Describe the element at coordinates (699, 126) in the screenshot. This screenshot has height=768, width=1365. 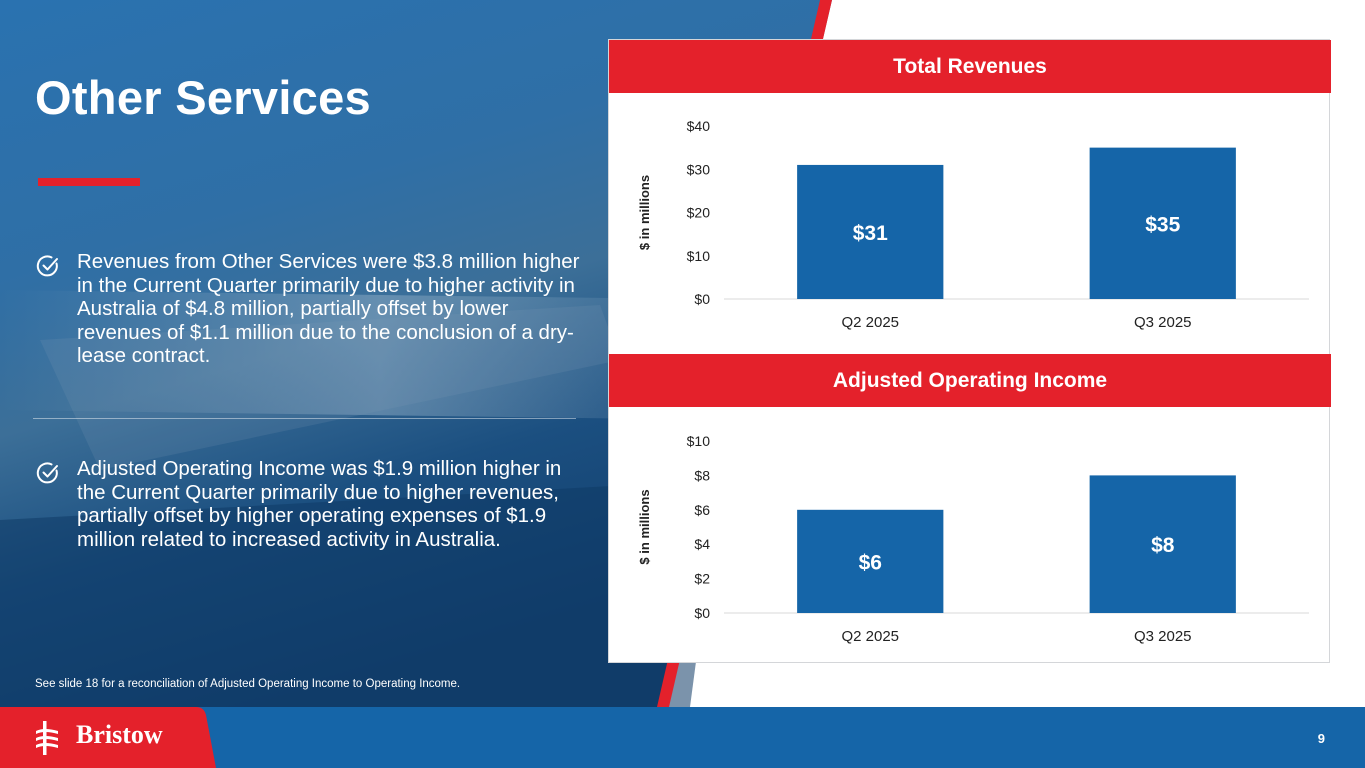
I see `y-tick-label: $40` at that location.